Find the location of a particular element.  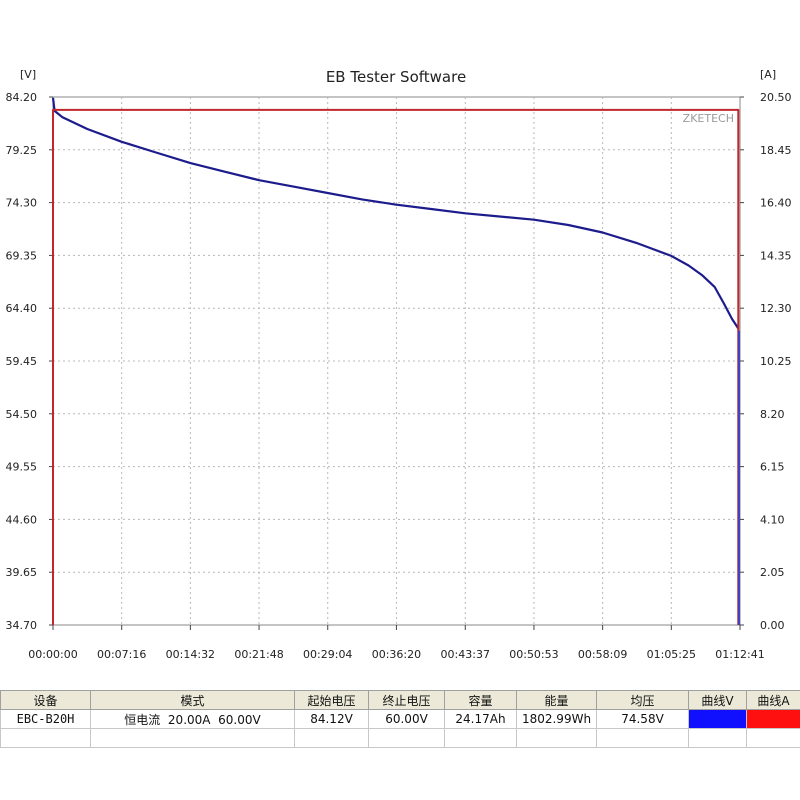

header-end-voltage: 终止电压 is located at coordinates (406, 700).